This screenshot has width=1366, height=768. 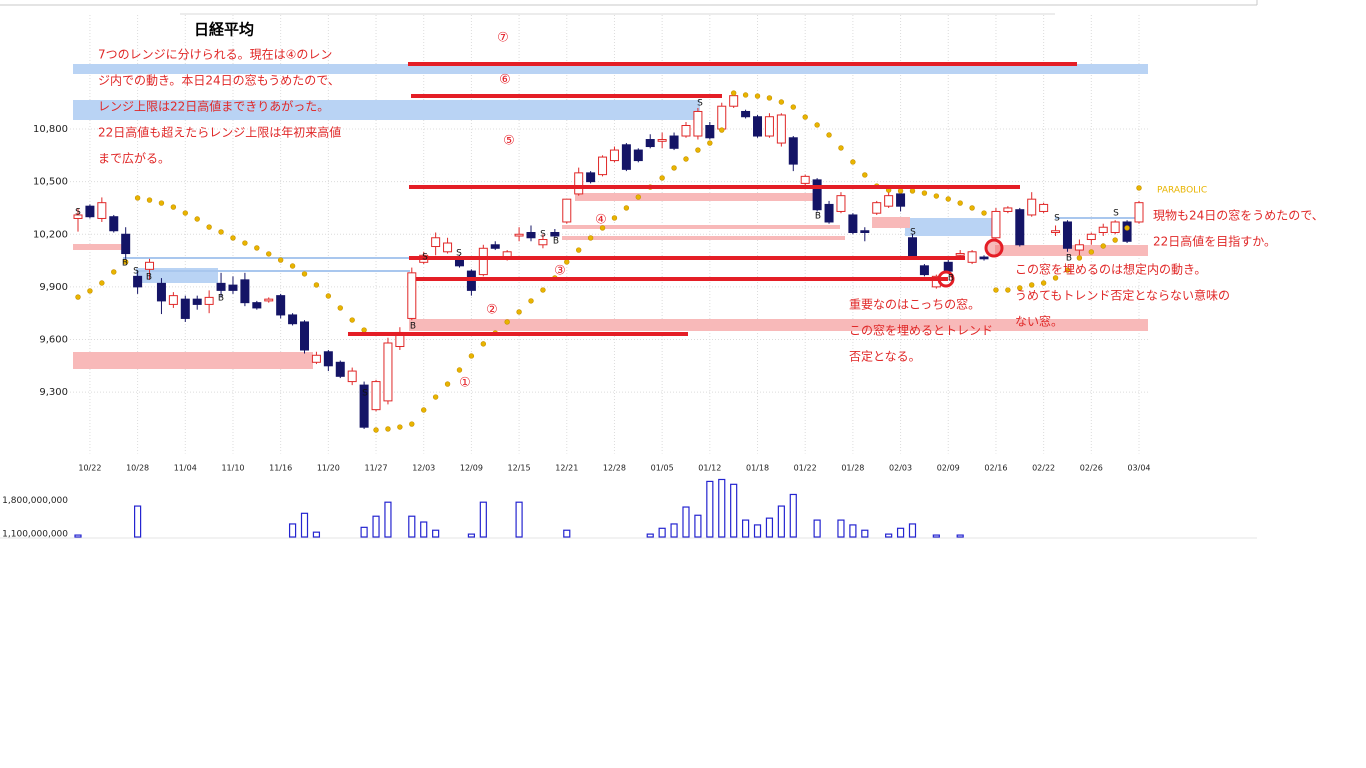 What do you see at coordinates (89, 468) in the screenshot?
I see `x-tick-label: 10/22` at bounding box center [89, 468].